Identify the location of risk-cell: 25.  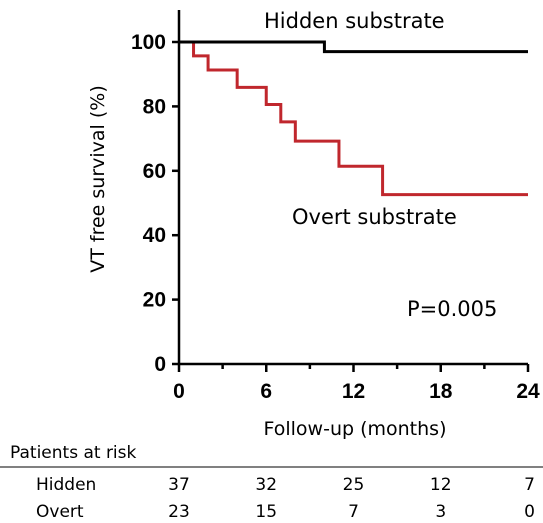
(354, 485).